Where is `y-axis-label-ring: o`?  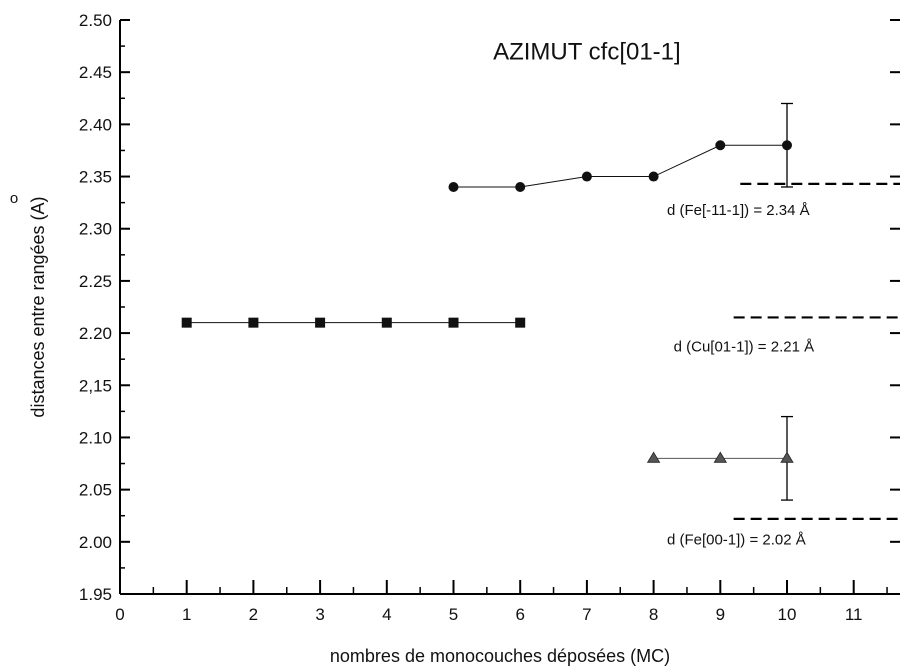 y-axis-label-ring: o is located at coordinates (14, 198).